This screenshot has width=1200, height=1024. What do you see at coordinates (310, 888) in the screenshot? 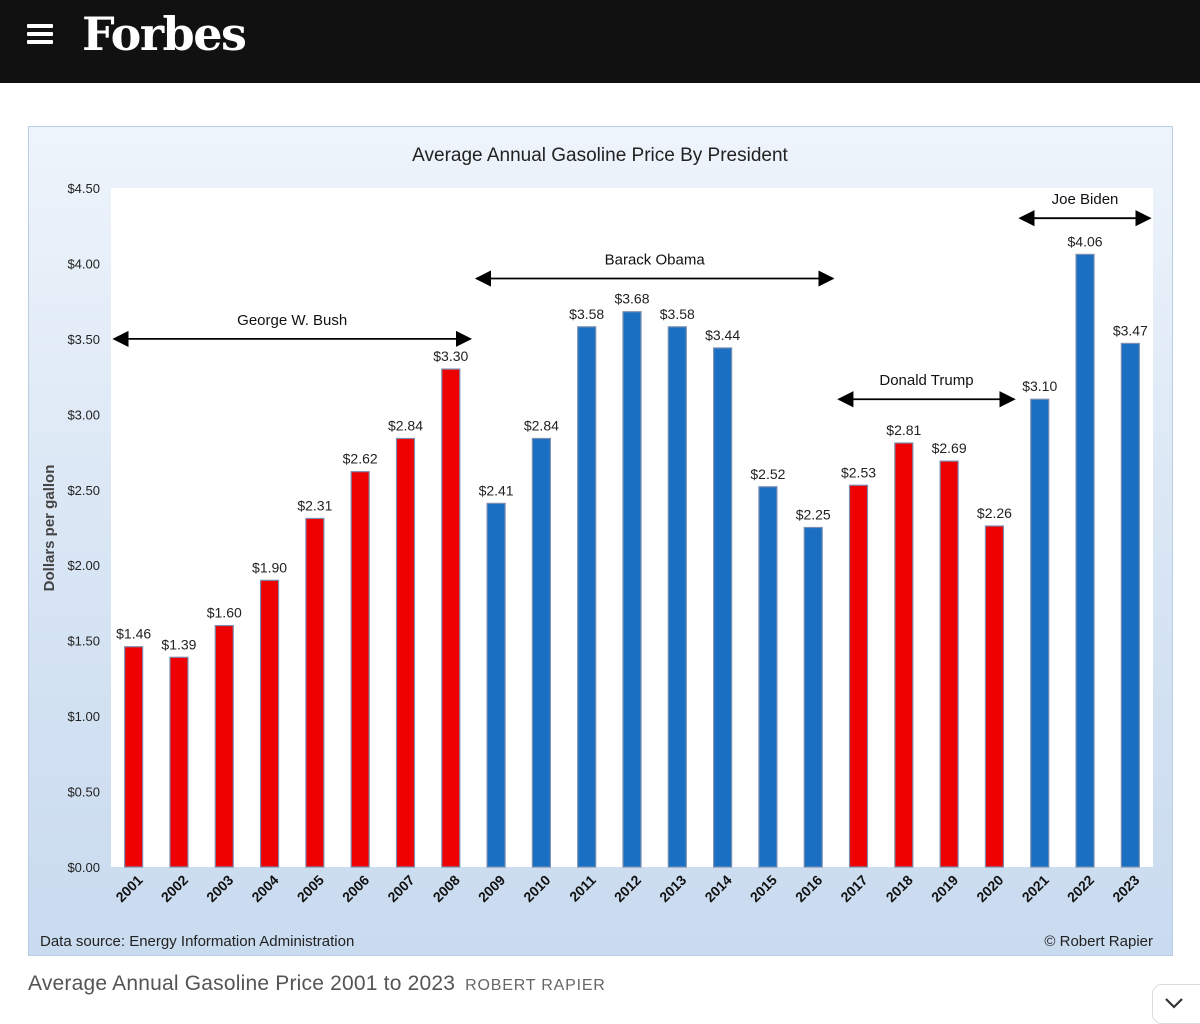
I see `x-tick-label: 2005` at bounding box center [310, 888].